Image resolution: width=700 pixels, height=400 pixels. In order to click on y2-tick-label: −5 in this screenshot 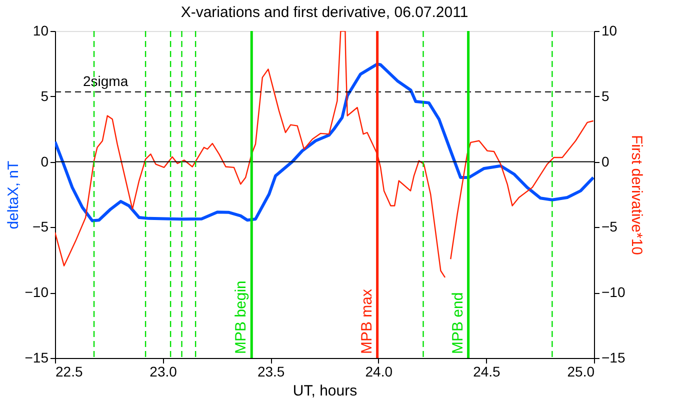, I will do `click(610, 226)`.